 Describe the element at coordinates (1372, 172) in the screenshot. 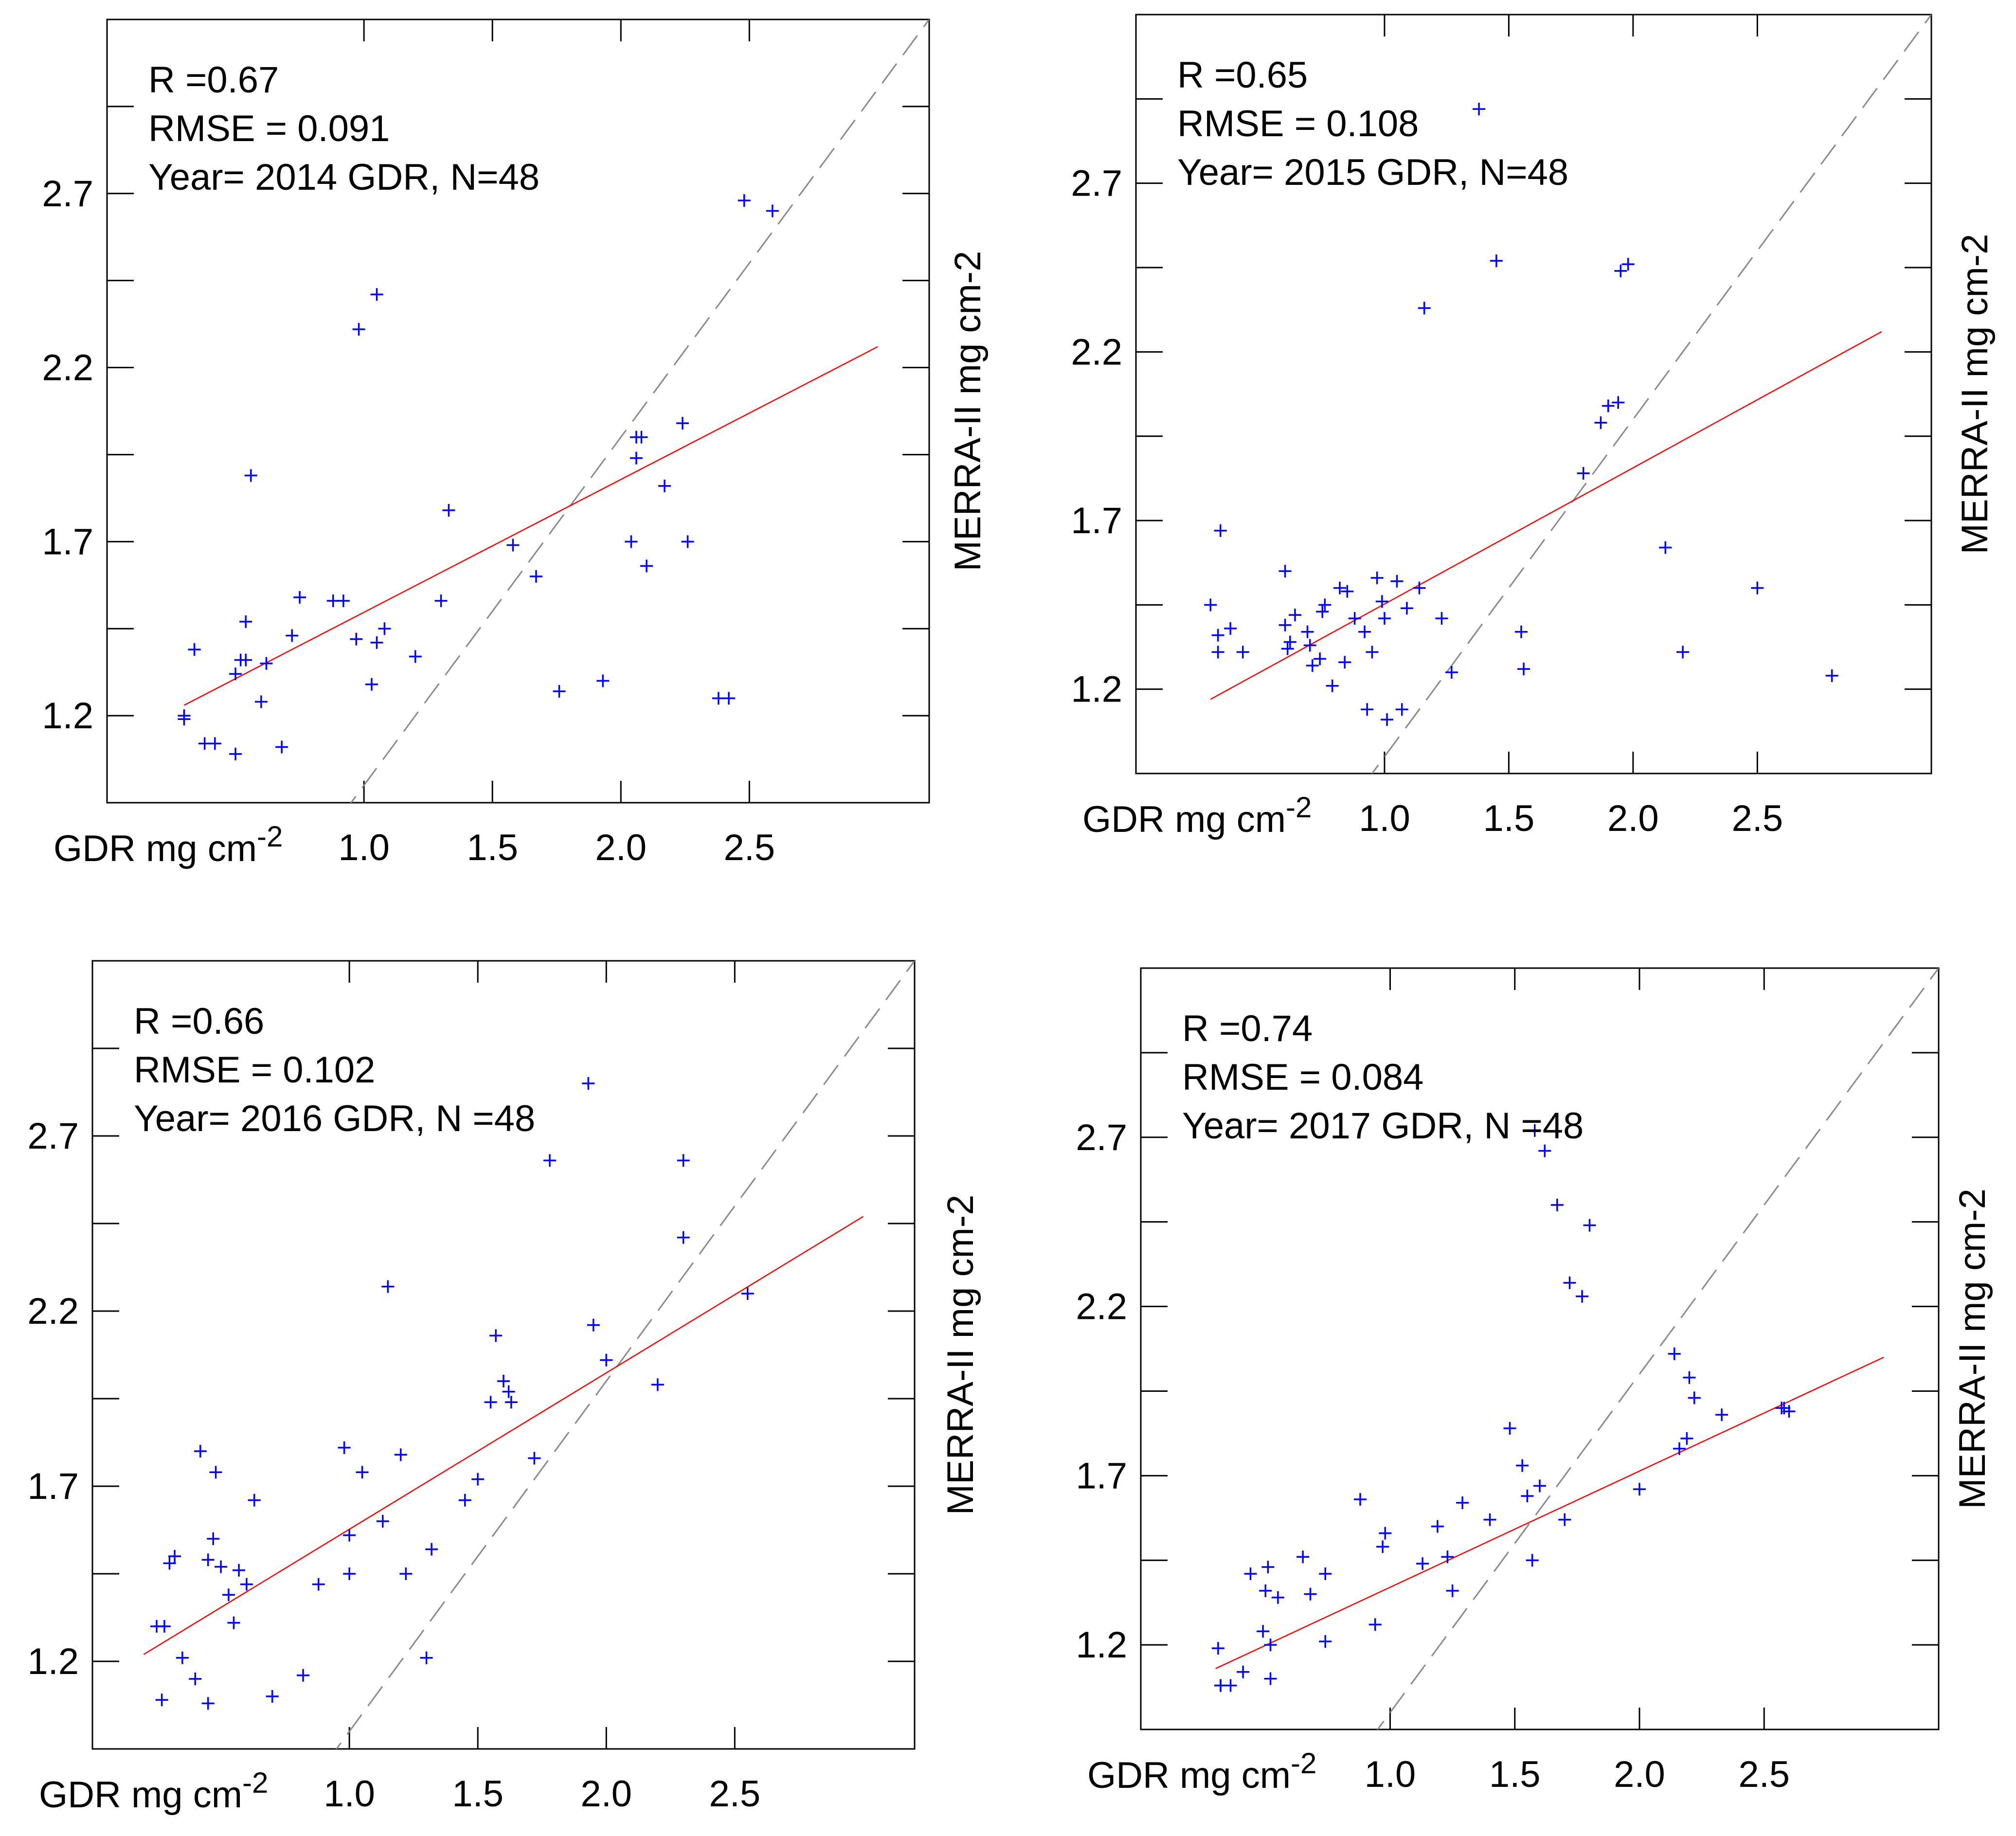

I see `stats-annotation: Year= 2015 GDR, N=48` at that location.